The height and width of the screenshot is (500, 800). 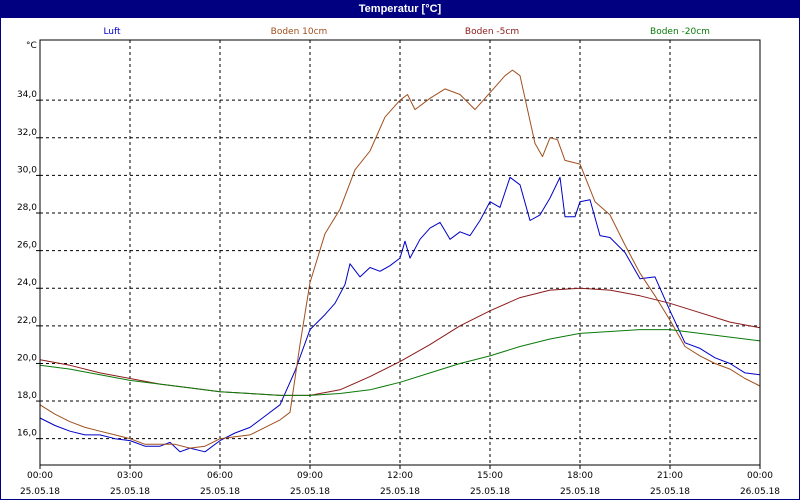 What do you see at coordinates (310, 476) in the screenshot?
I see `x-tick-time: 09:00` at bounding box center [310, 476].